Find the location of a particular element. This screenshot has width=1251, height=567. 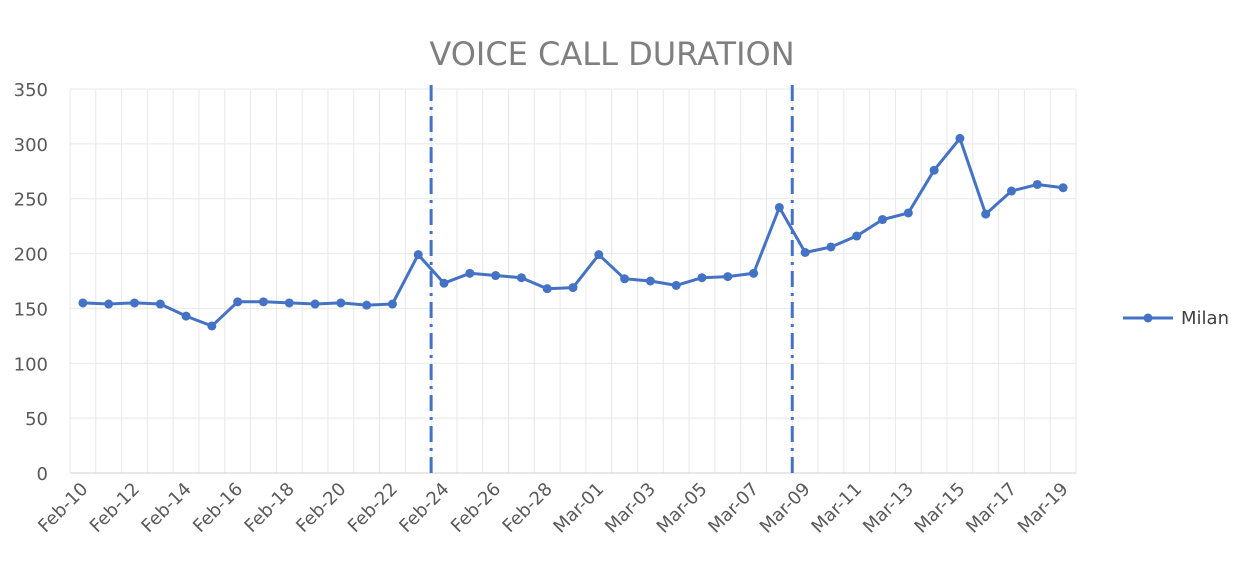

x-tick-label: Mar-07 is located at coordinates (733, 508).